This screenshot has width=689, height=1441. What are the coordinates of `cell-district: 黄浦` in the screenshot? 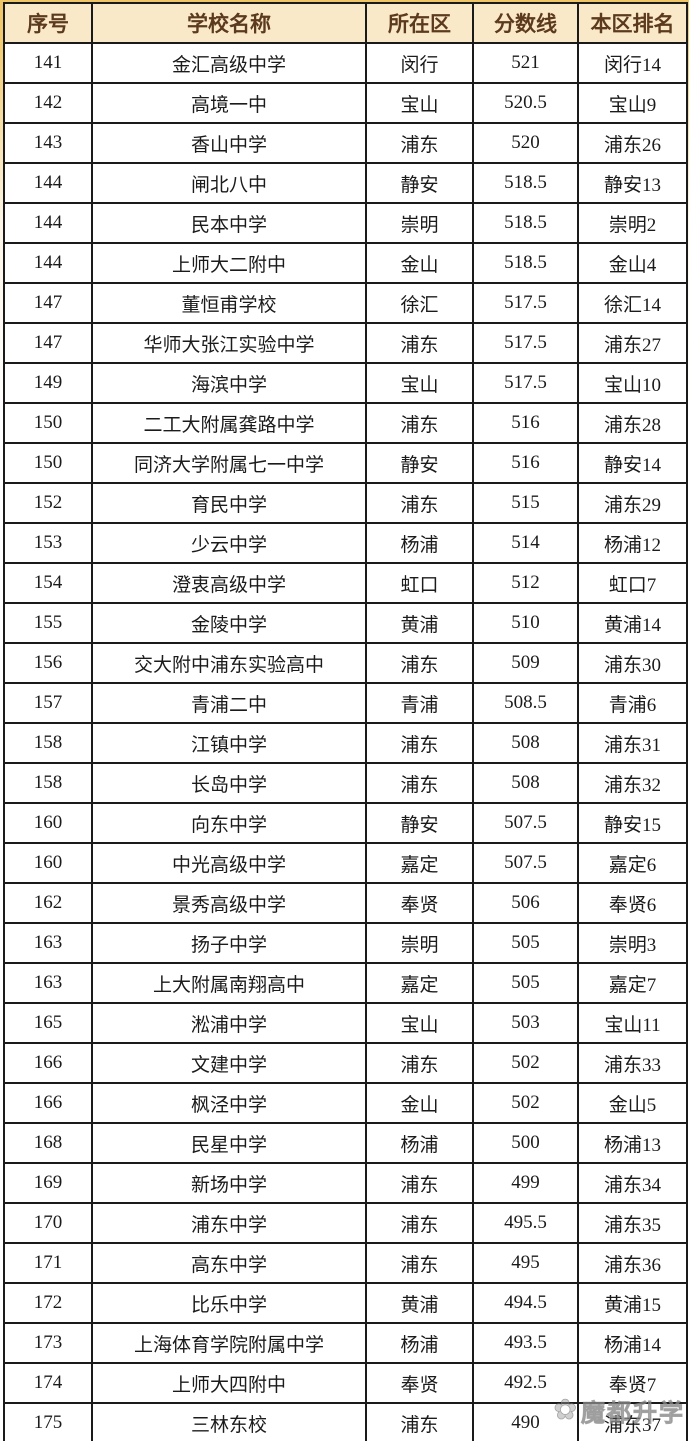 It's located at (419, 623).